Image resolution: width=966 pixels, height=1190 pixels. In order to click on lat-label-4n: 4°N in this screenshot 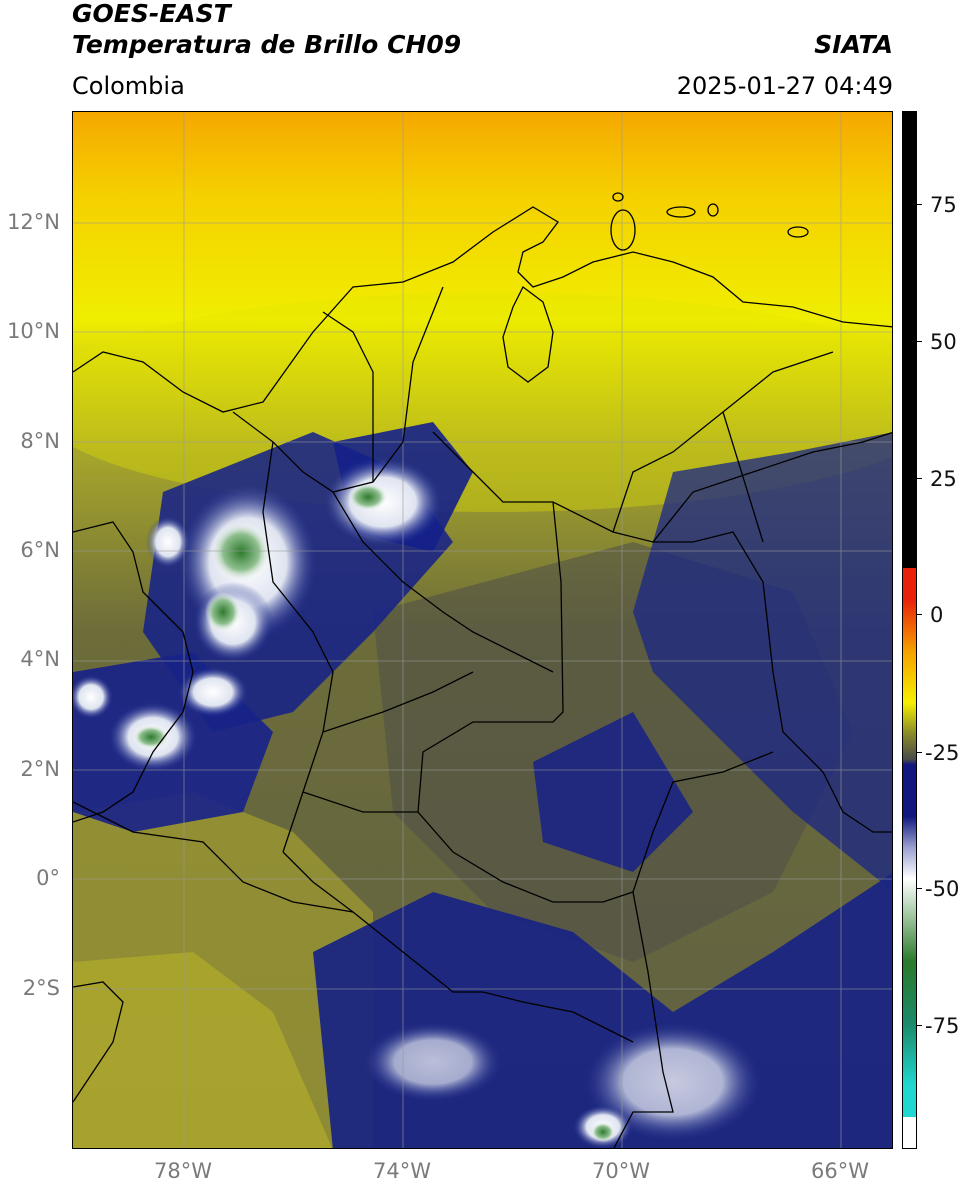, I will do `click(40, 659)`.